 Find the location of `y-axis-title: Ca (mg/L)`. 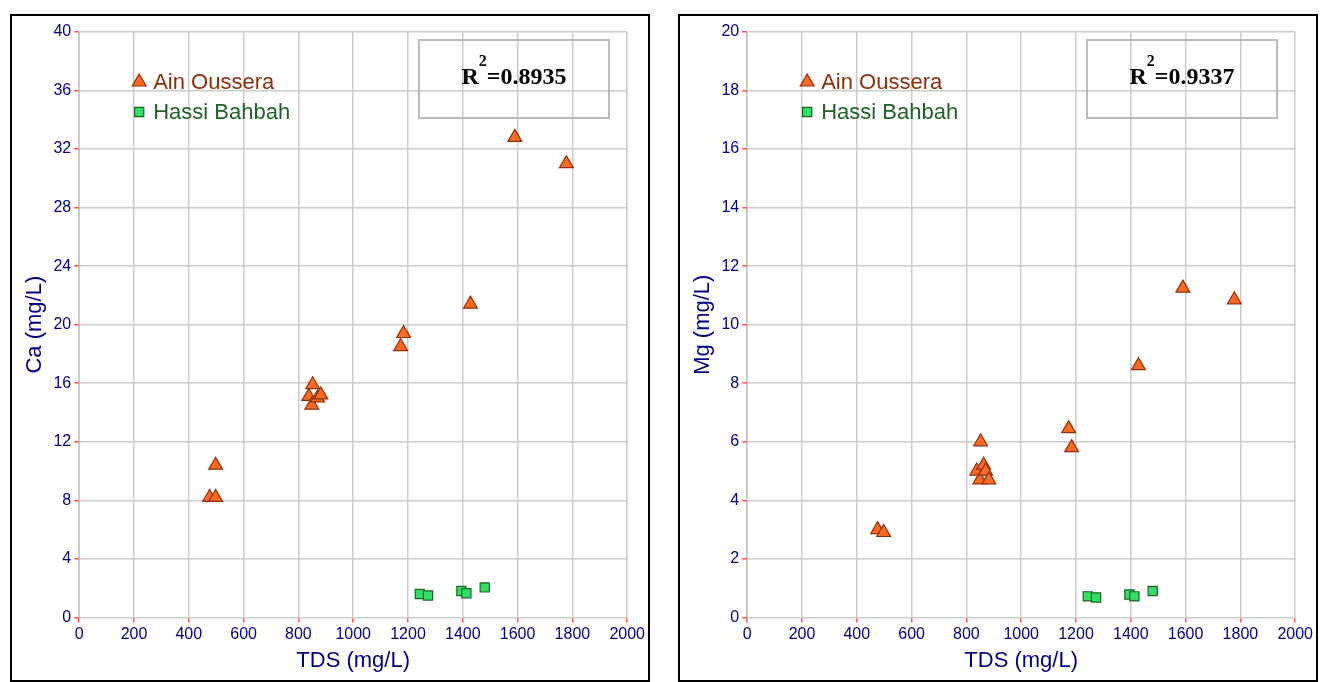

y-axis-title: Ca (mg/L) is located at coordinates (34, 324).